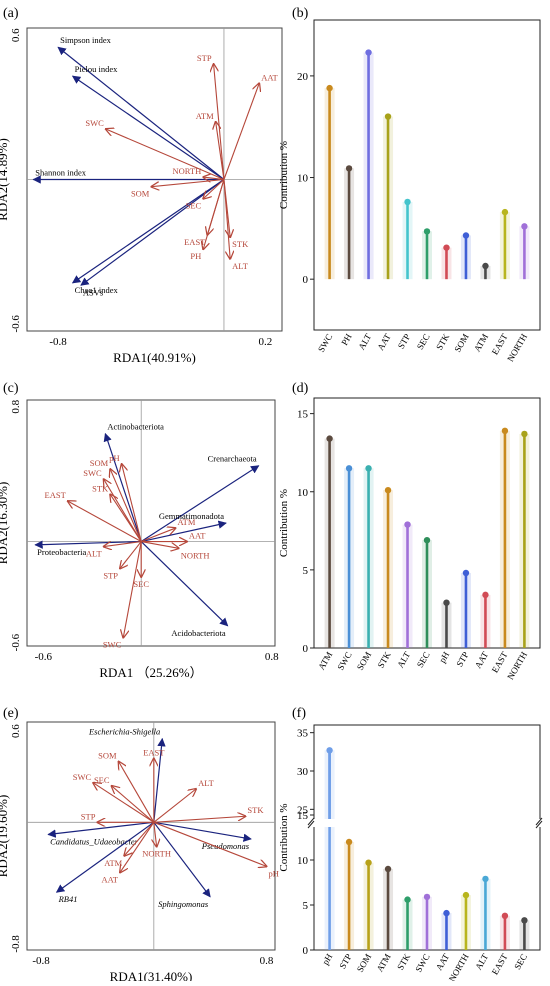  Describe the element at coordinates (384, 660) in the screenshot. I see `category-label: STK` at that location.